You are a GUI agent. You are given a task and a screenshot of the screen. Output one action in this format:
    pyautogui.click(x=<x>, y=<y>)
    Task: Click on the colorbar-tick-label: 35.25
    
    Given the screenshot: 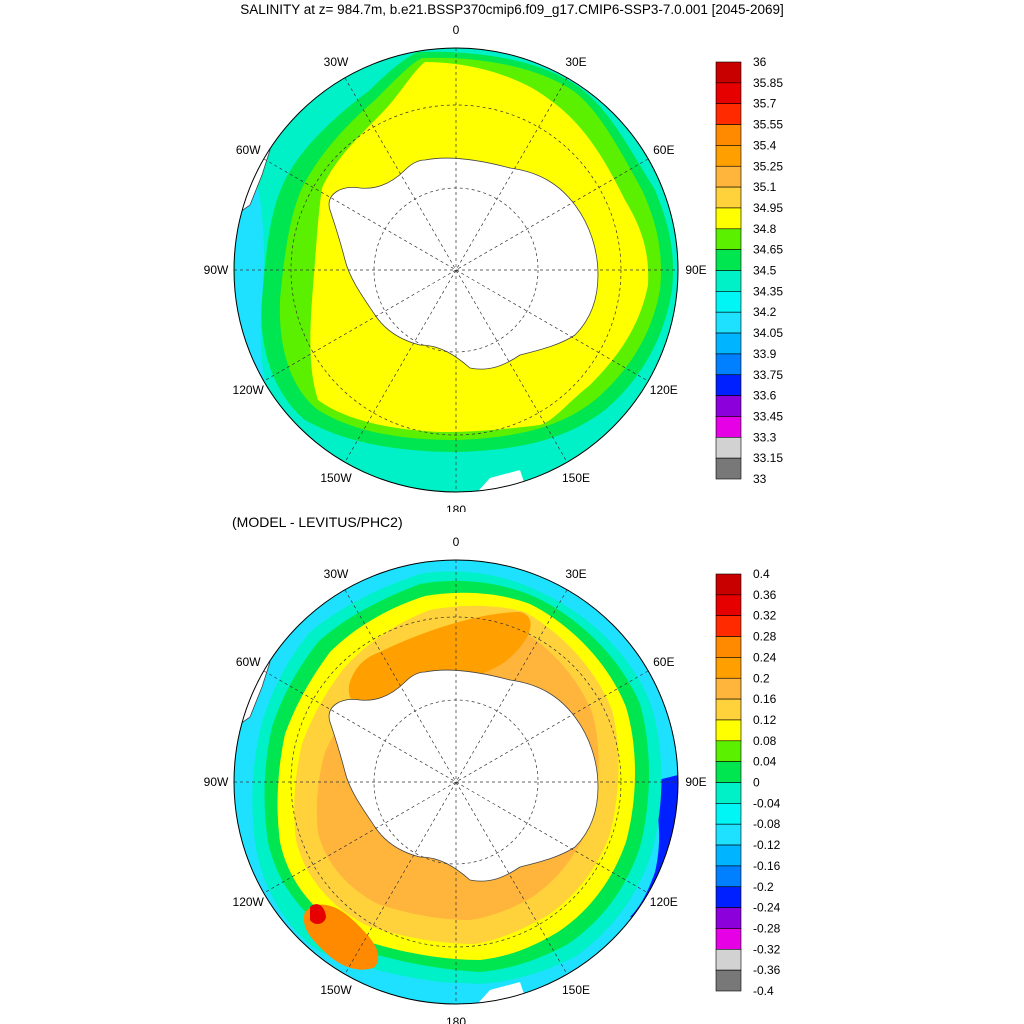 What is the action you would take?
    pyautogui.click(x=768, y=166)
    